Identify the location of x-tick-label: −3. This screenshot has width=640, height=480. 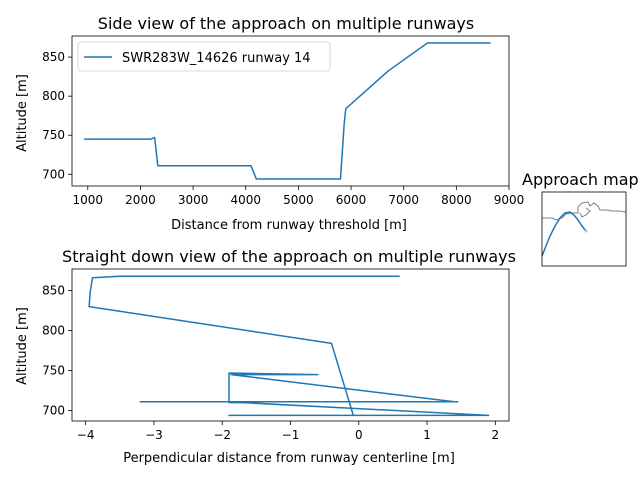
(154, 435).